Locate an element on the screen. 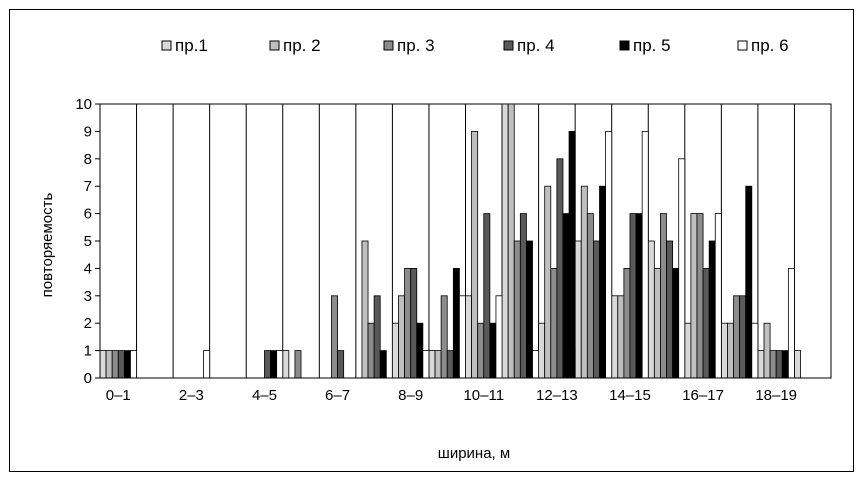  legend-label: пр. 5 is located at coordinates (652, 45).